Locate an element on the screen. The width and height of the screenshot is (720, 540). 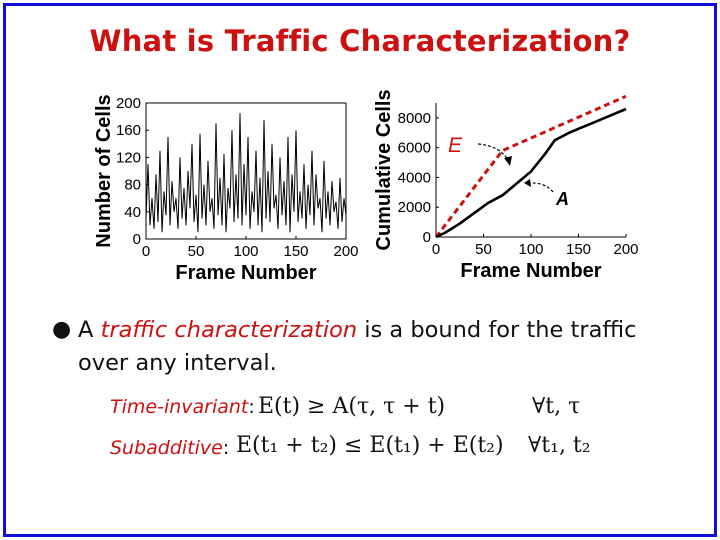
slide-title: What is Traffic Characterization? is located at coordinates (360, 41).